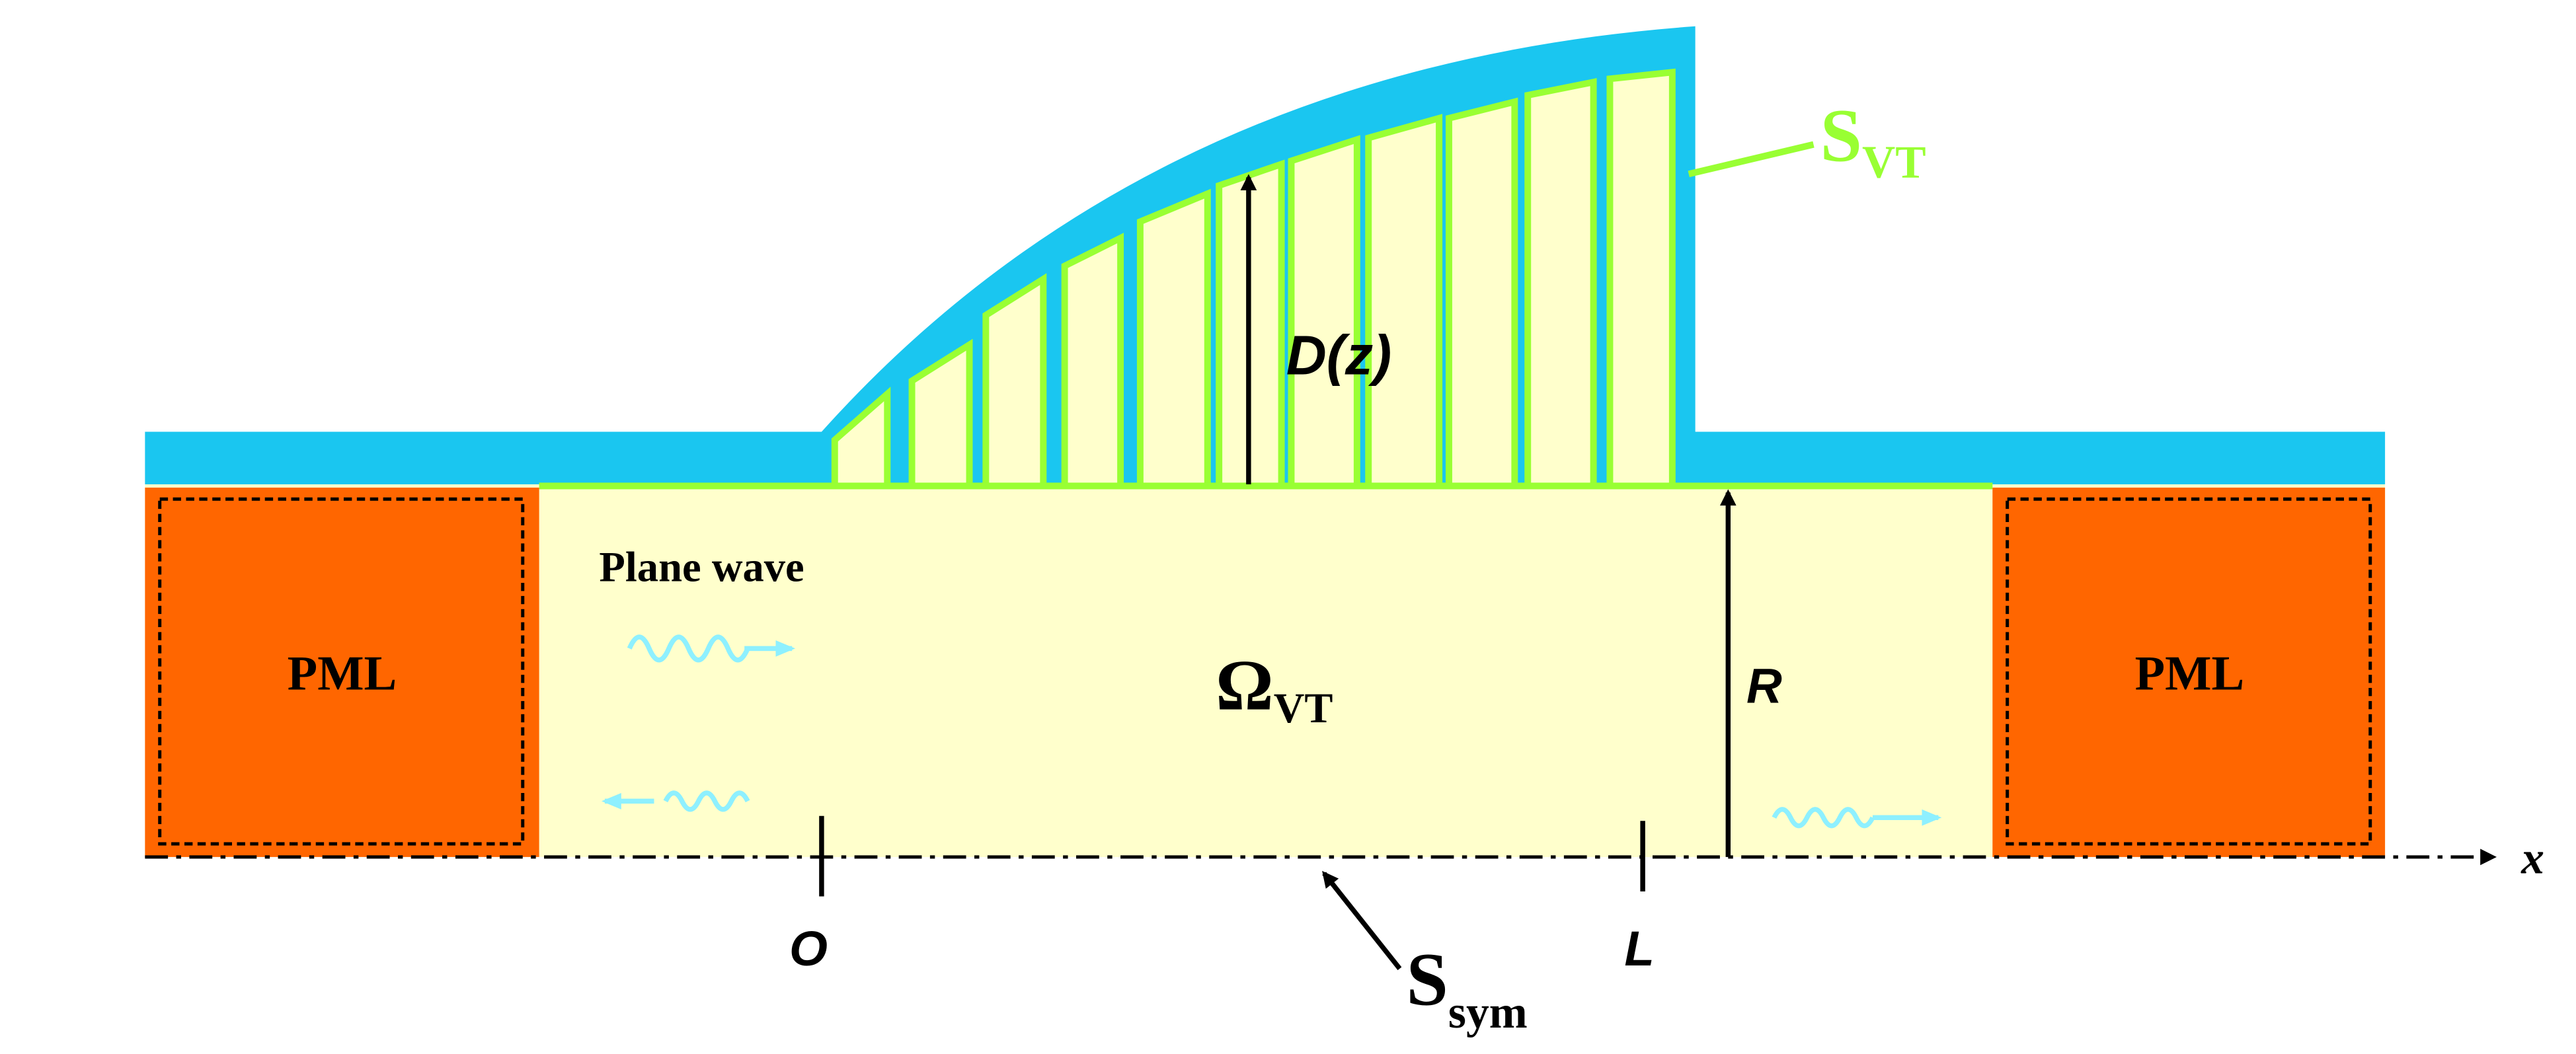 The width and height of the screenshot is (2576, 1054). What do you see at coordinates (1639, 948) in the screenshot?
I see `length-label: L` at bounding box center [1639, 948].